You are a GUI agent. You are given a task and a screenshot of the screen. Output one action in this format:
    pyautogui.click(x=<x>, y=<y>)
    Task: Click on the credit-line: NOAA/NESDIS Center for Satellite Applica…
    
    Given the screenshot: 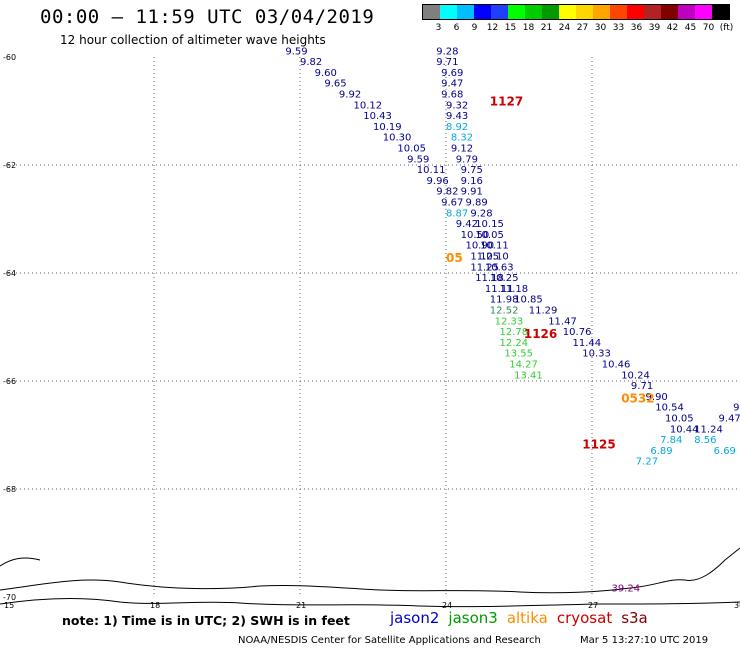 What is the action you would take?
    pyautogui.click(x=389, y=640)
    